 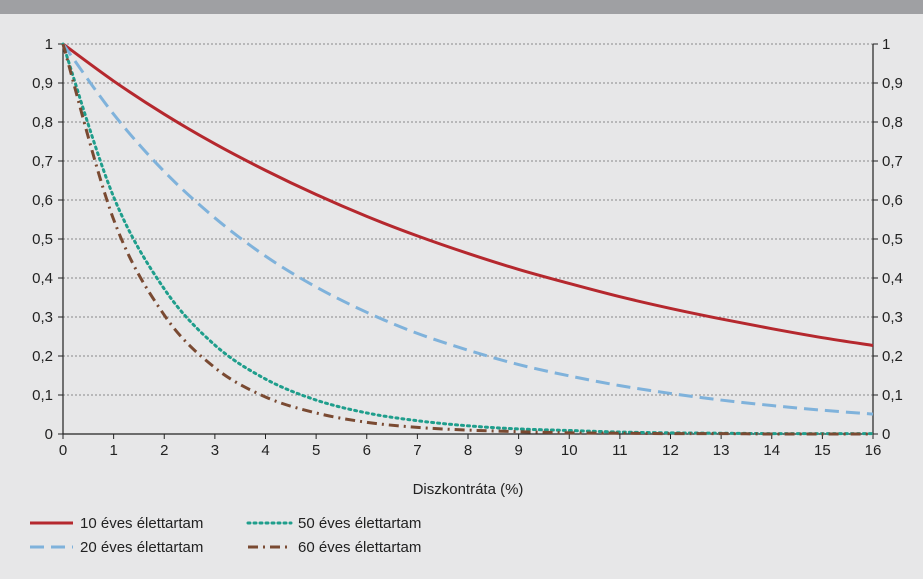 I want to click on top-banner, so click(x=461, y=7).